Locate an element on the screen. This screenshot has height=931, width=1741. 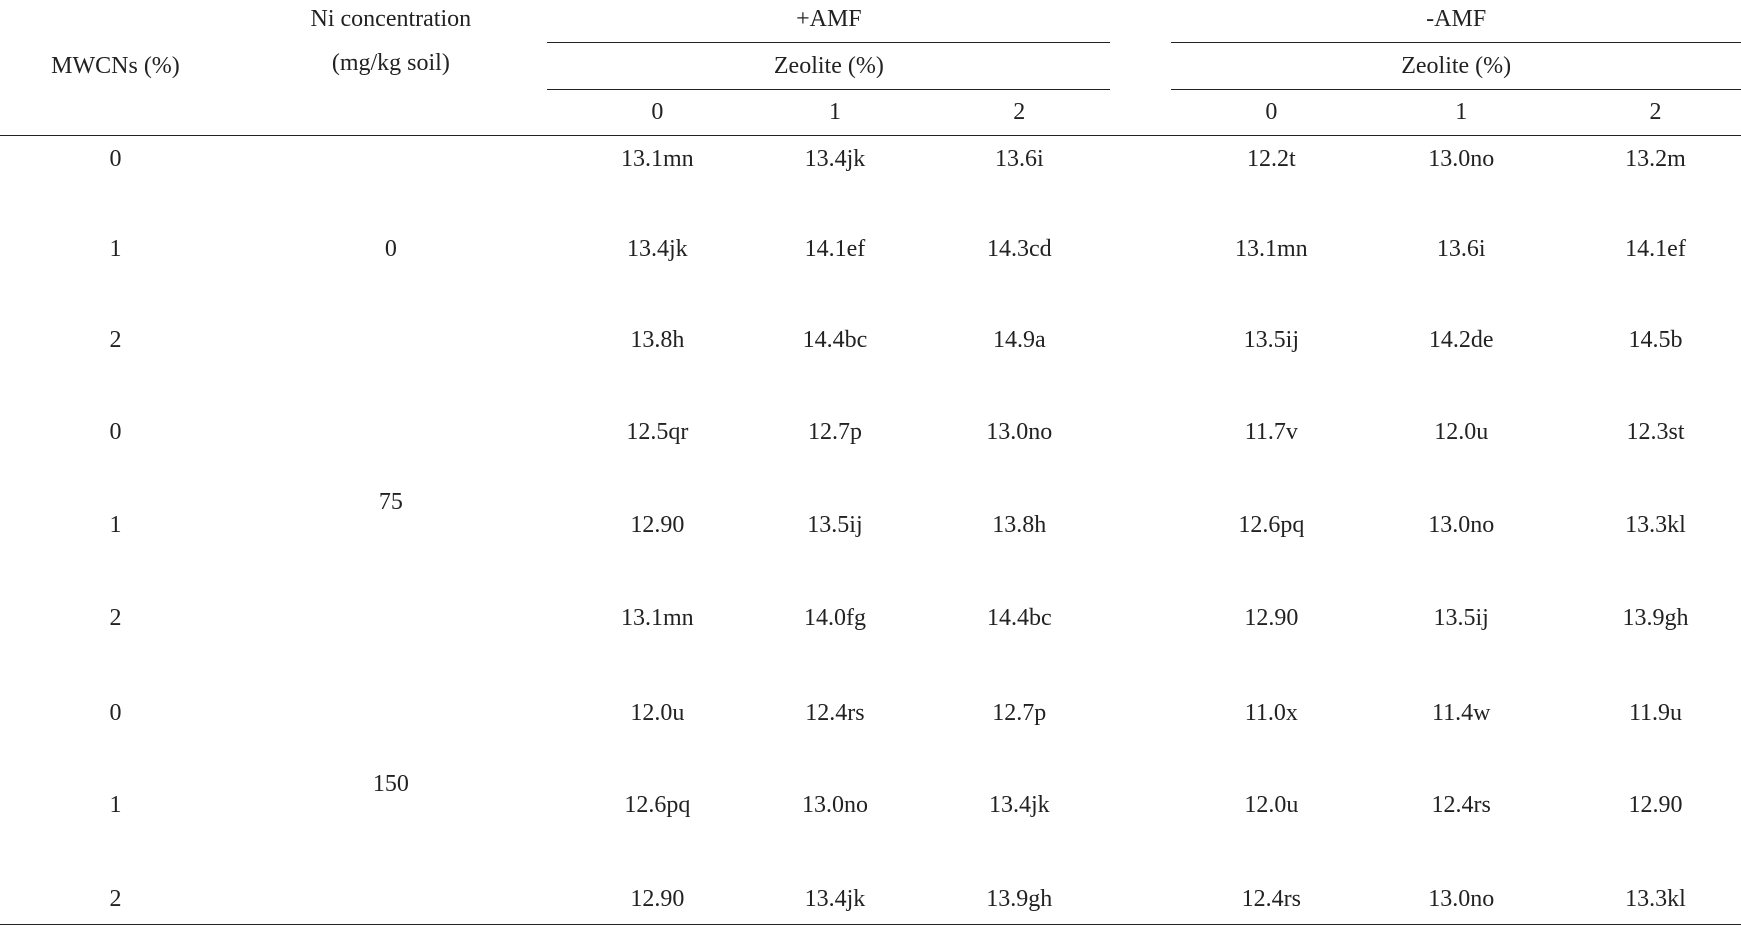
value-cell: 13.2m is located at coordinates (1655, 158).